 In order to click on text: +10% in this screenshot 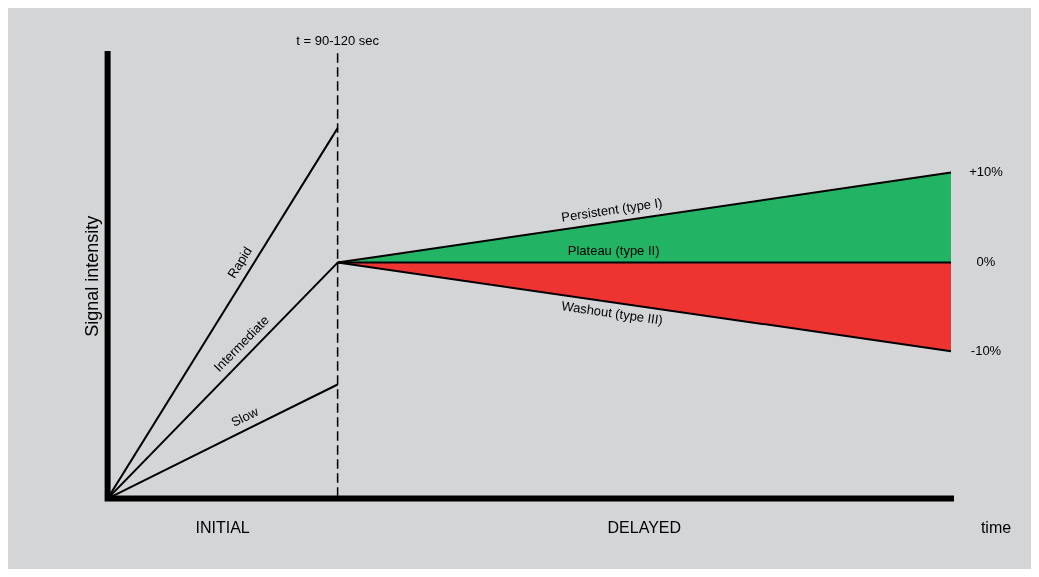, I will do `click(986, 172)`.